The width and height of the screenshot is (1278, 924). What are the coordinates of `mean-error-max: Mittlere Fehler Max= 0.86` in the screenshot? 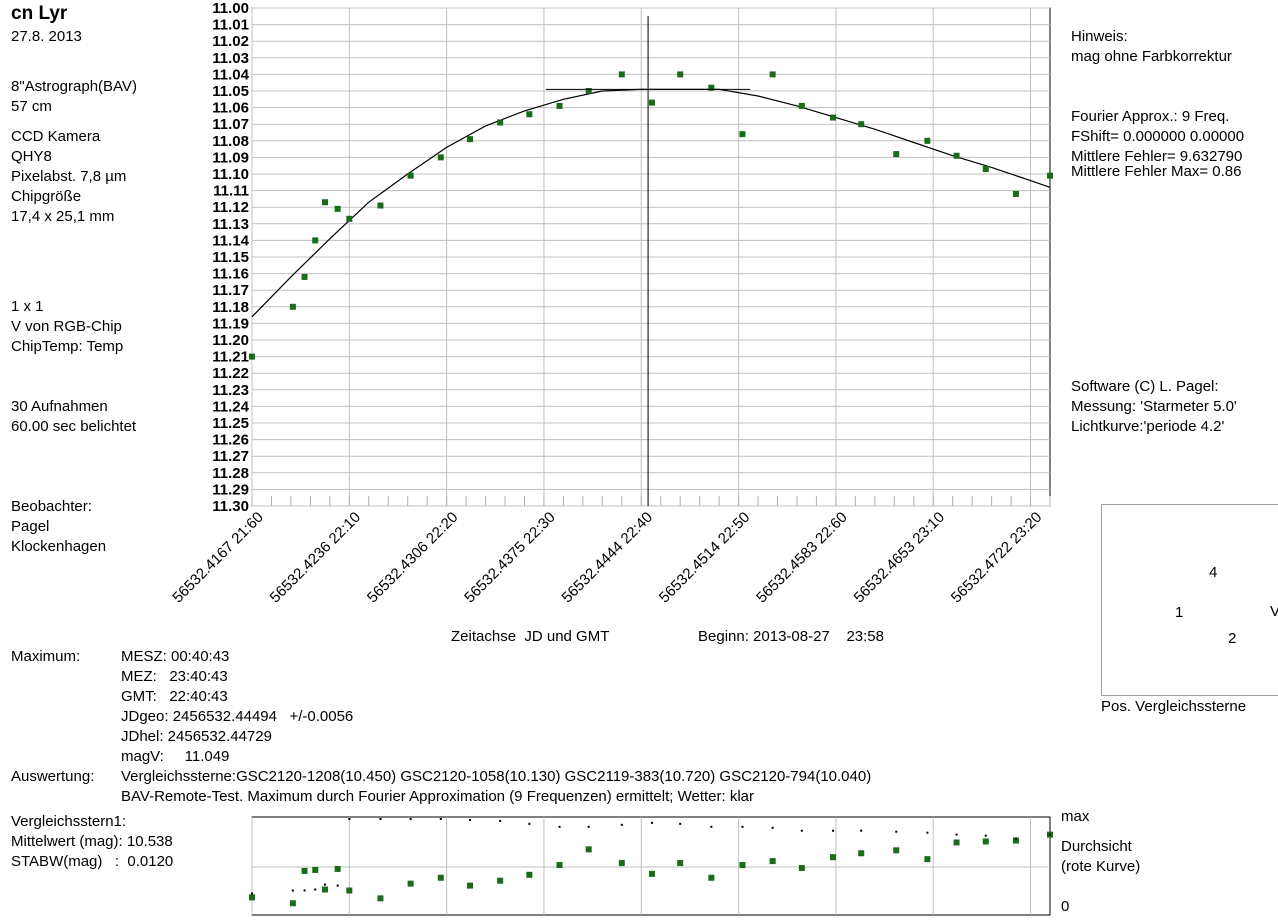 It's located at (1156, 171).